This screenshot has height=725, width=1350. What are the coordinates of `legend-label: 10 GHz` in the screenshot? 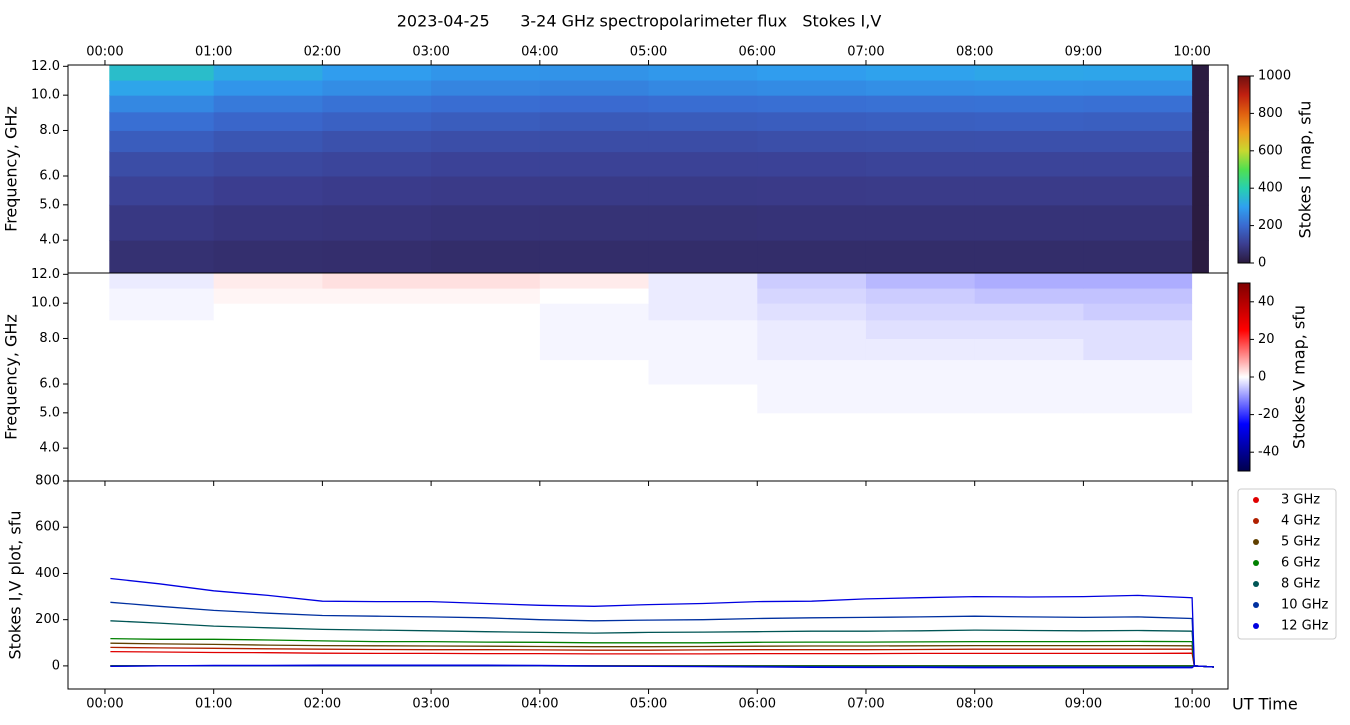 It's located at (1305, 605).